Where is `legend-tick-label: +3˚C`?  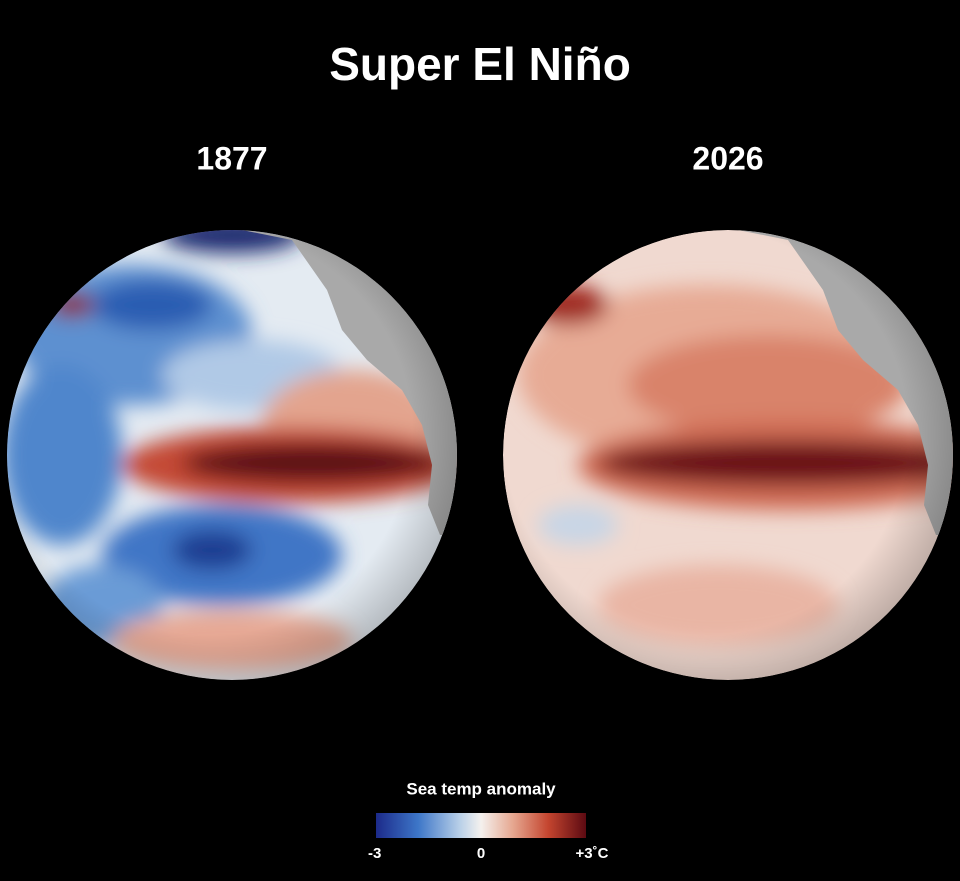 legend-tick-label: +3˚C is located at coordinates (592, 853).